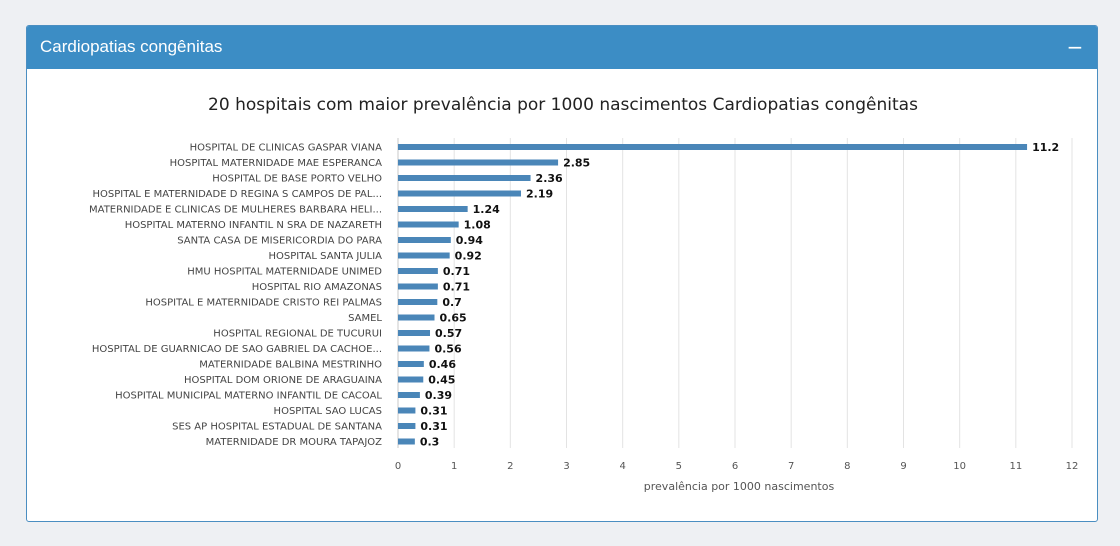 The height and width of the screenshot is (546, 1120). What do you see at coordinates (283, 380) in the screenshot?
I see `category-label: HOSPITAL DOM ORIONE DE ARAGUAINA` at bounding box center [283, 380].